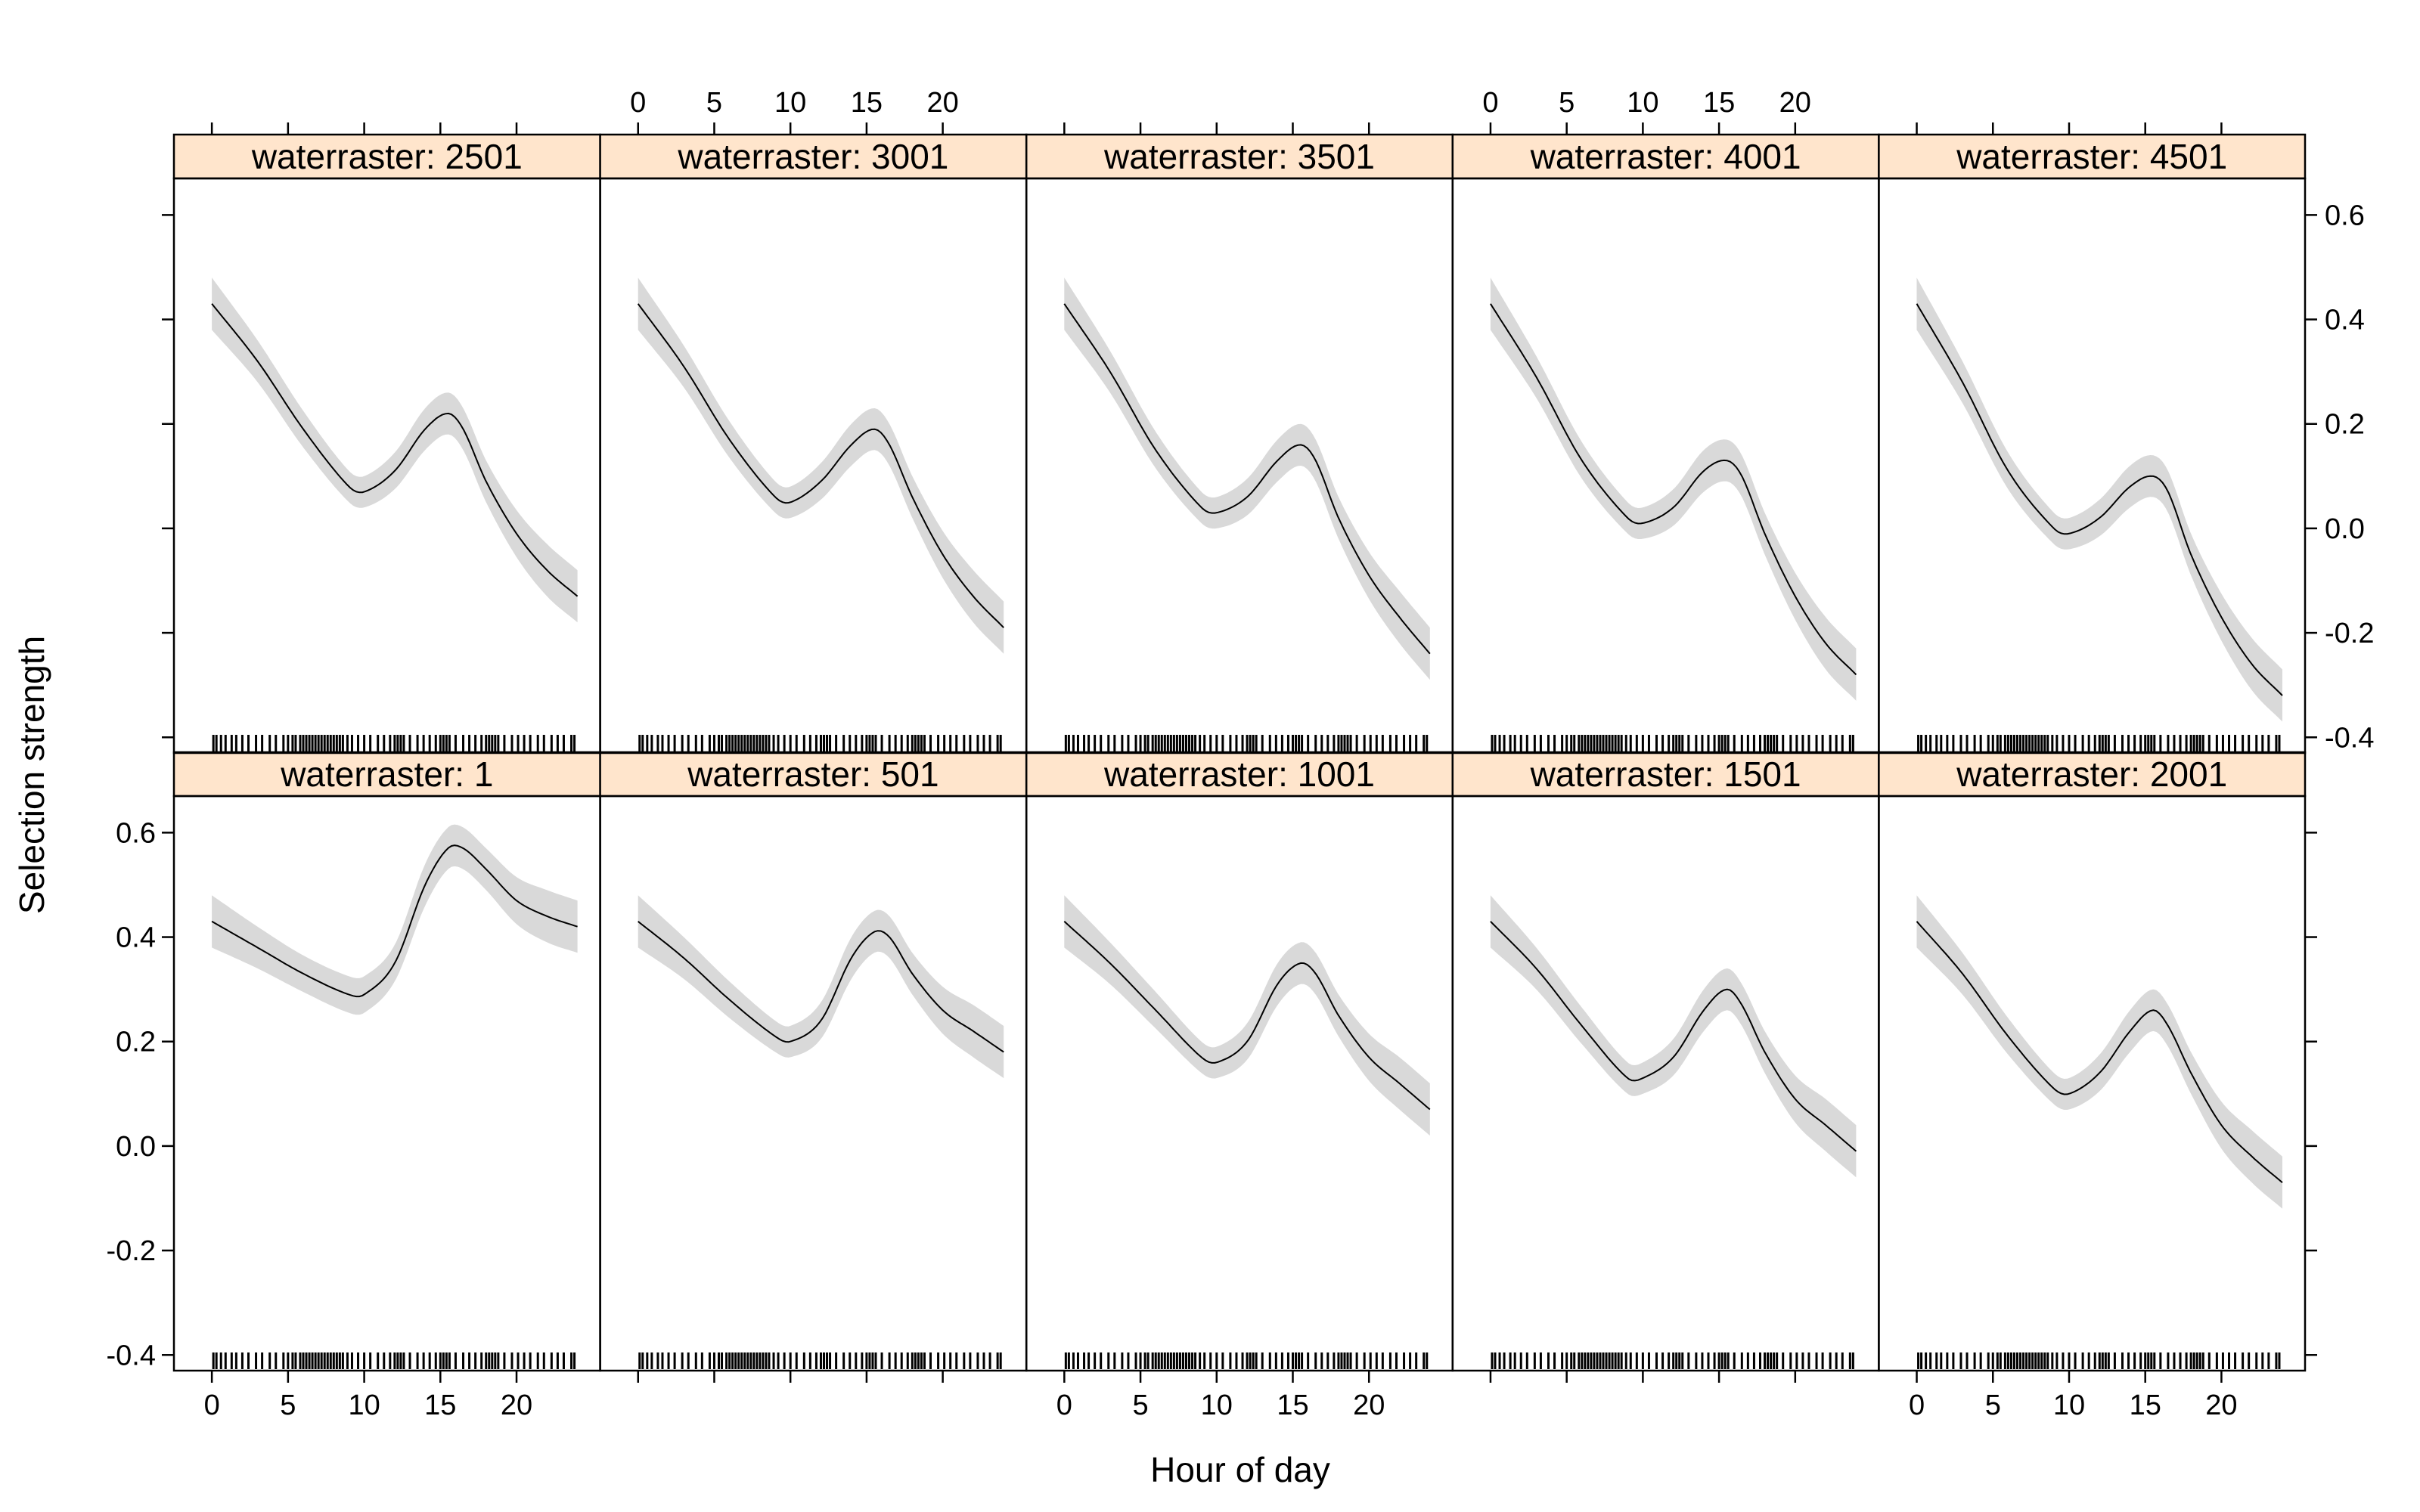 The image size is (2420, 1512). Describe the element at coordinates (1240, 1469) in the screenshot. I see `x-axis-title: Hour of day` at that location.